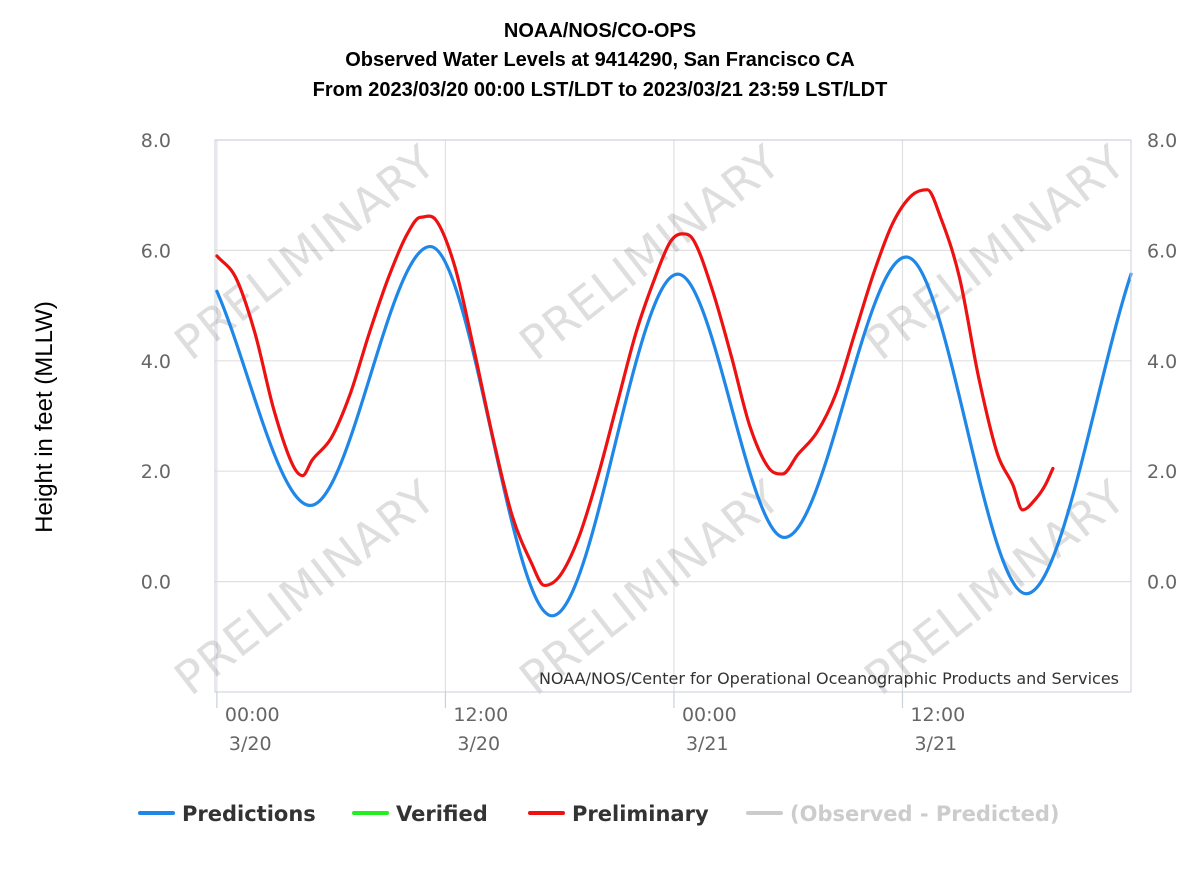 The width and height of the screenshot is (1200, 874). What do you see at coordinates (249, 814) in the screenshot?
I see `legend-label: Predictions` at bounding box center [249, 814].